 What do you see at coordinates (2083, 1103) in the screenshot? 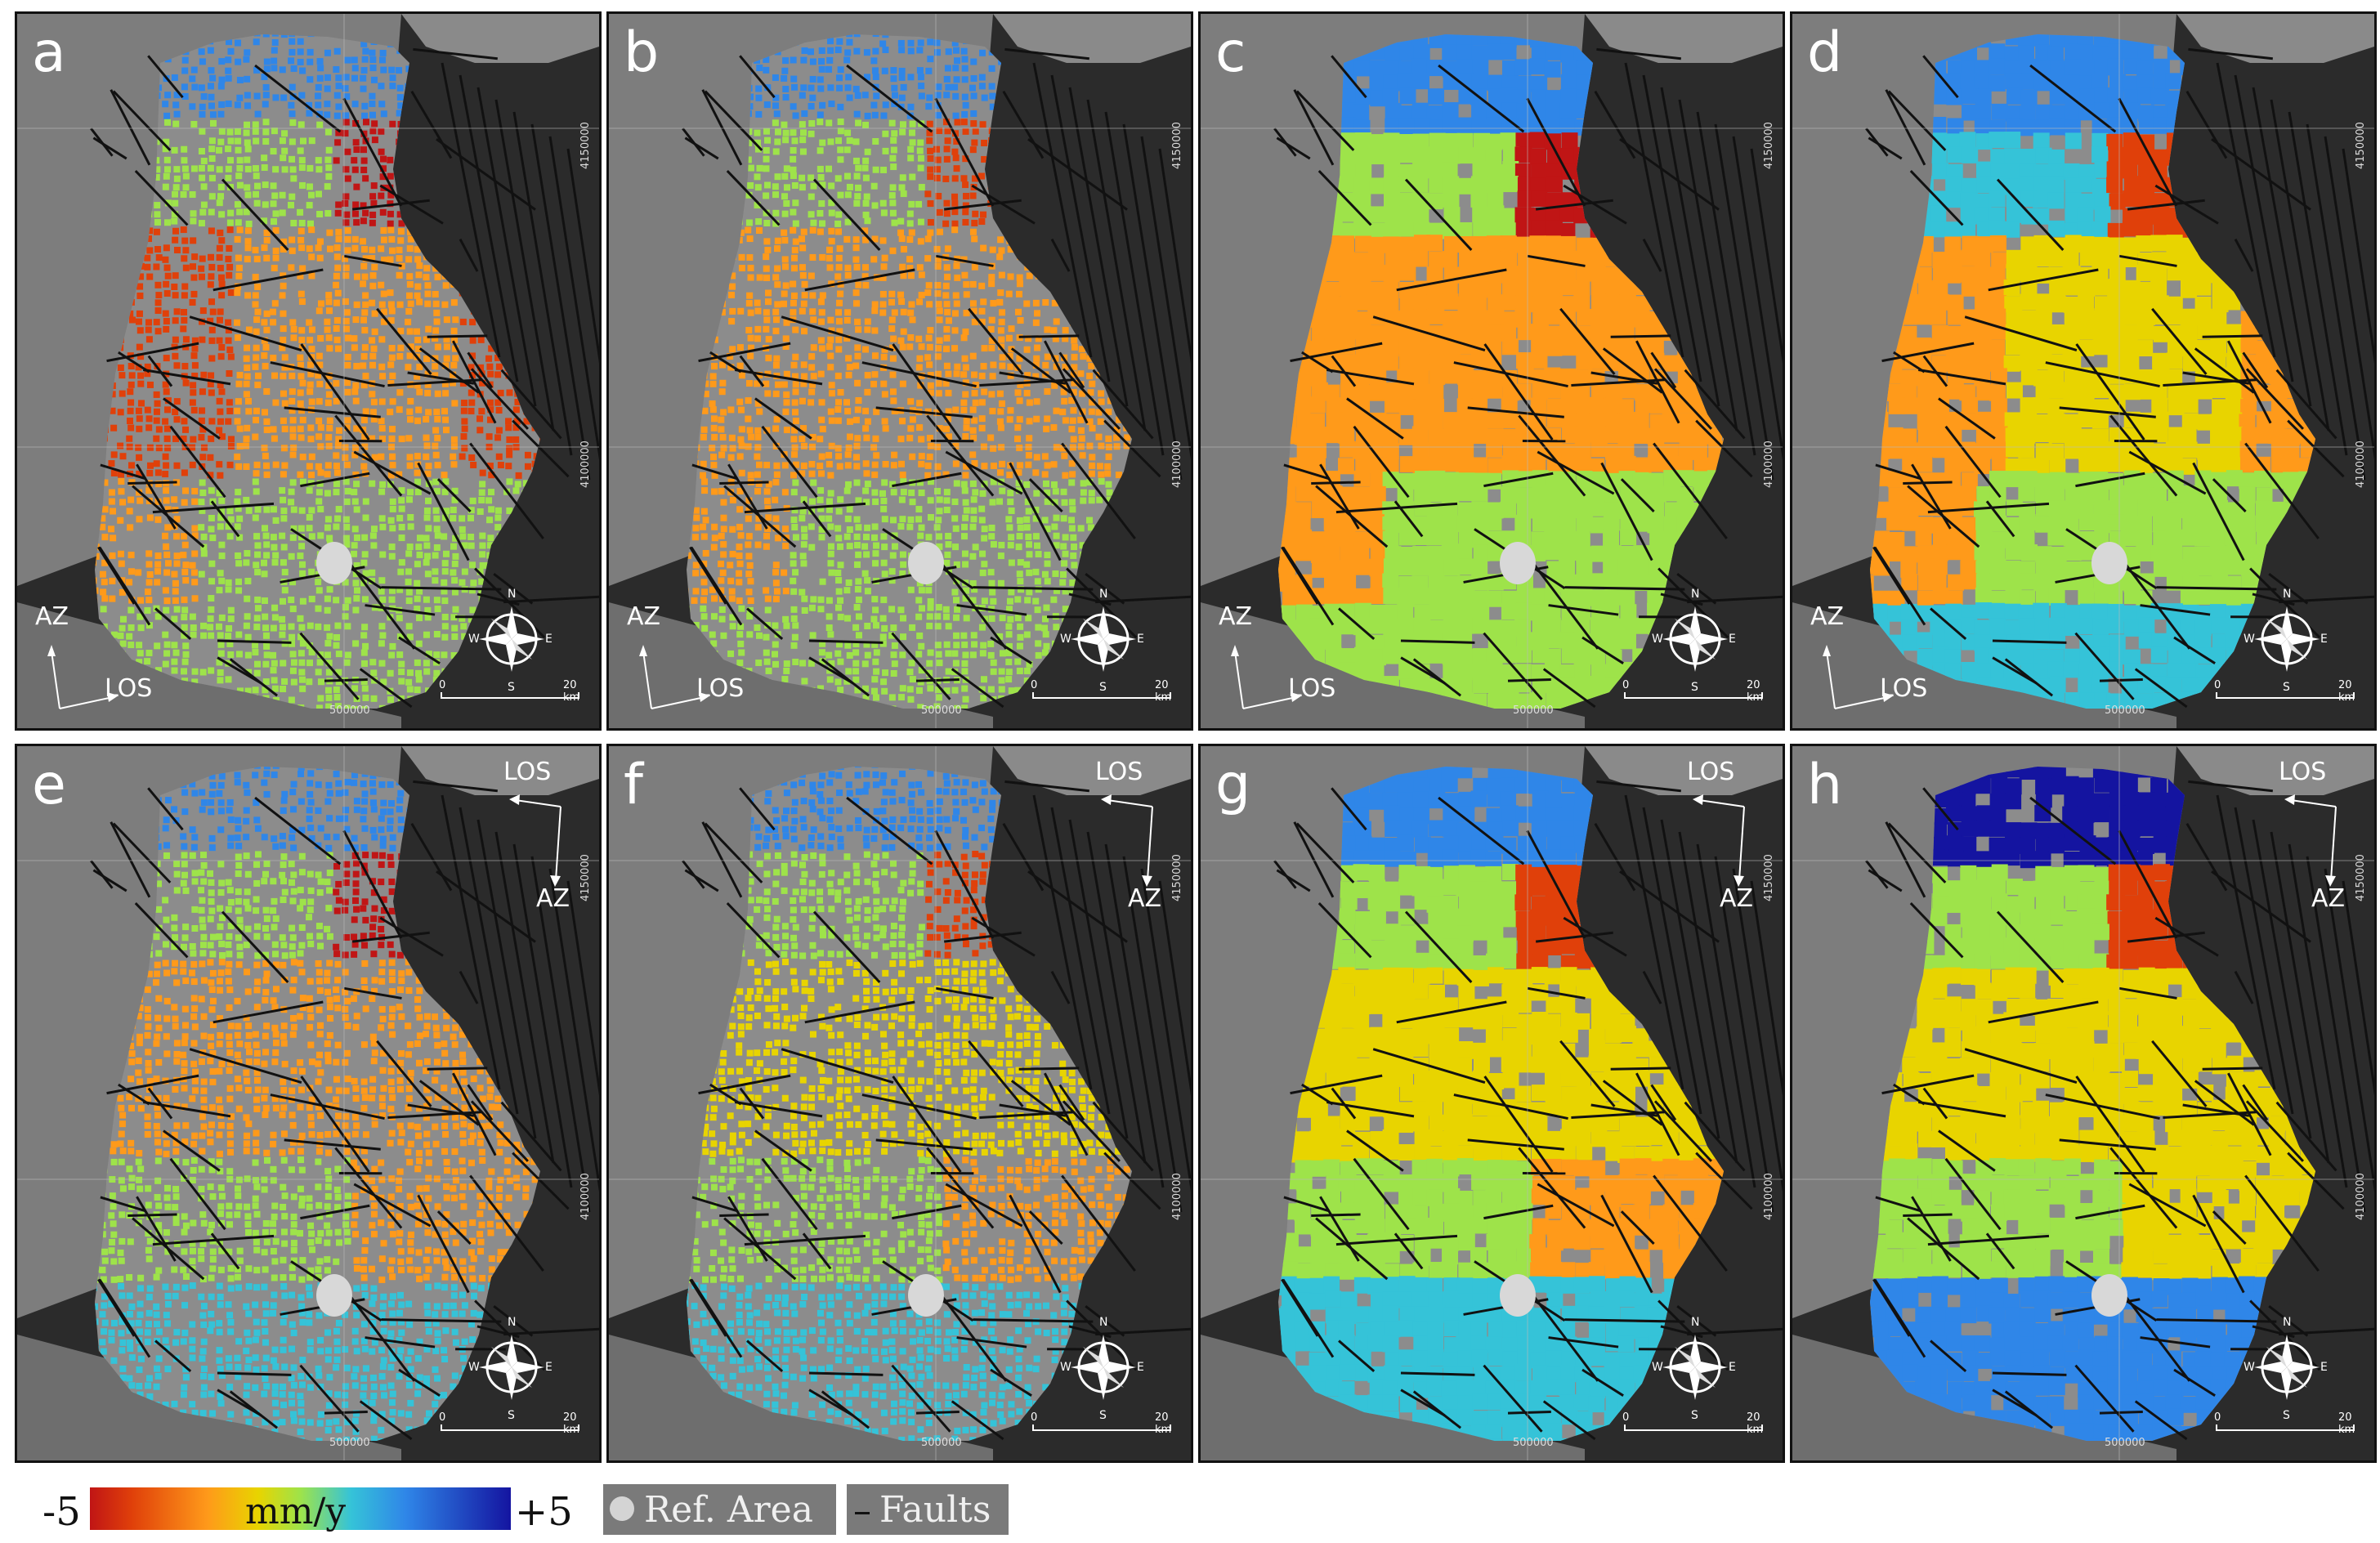
I see `velocity-map-panel-h: h 4150000 4100000 500000 LOS AZ N S W E 0 20 km` at bounding box center [2083, 1103].